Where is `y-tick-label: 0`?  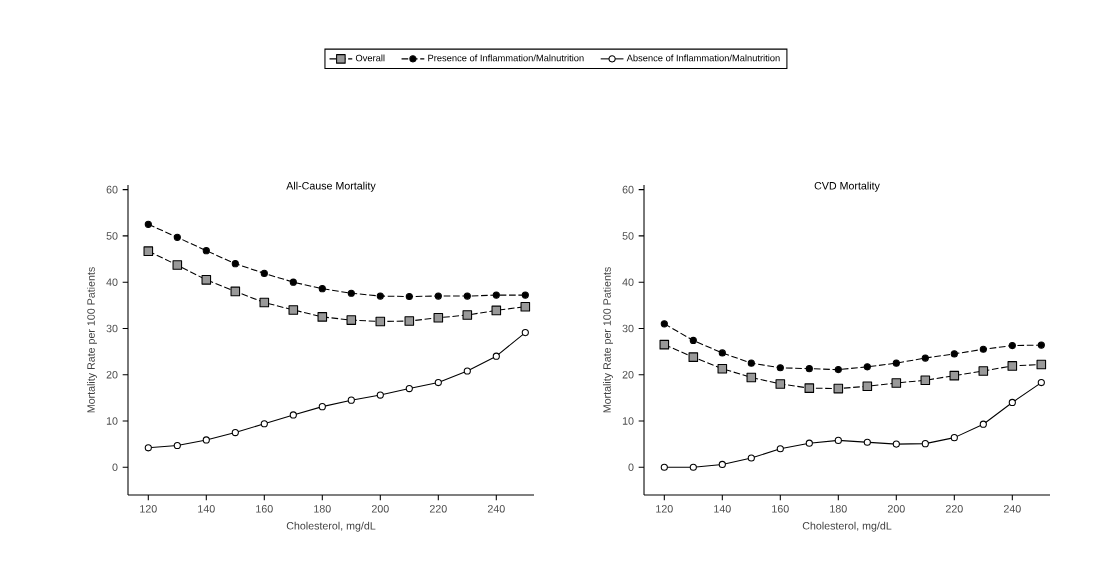 y-tick-label: 0 is located at coordinates (115, 467).